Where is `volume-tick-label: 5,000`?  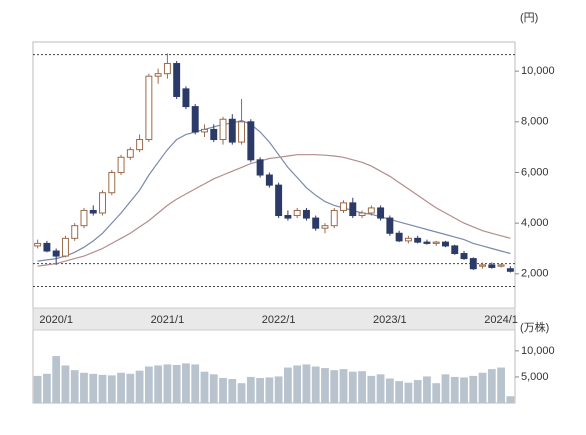
volume-tick-label: 5,000 is located at coordinates (535, 377).